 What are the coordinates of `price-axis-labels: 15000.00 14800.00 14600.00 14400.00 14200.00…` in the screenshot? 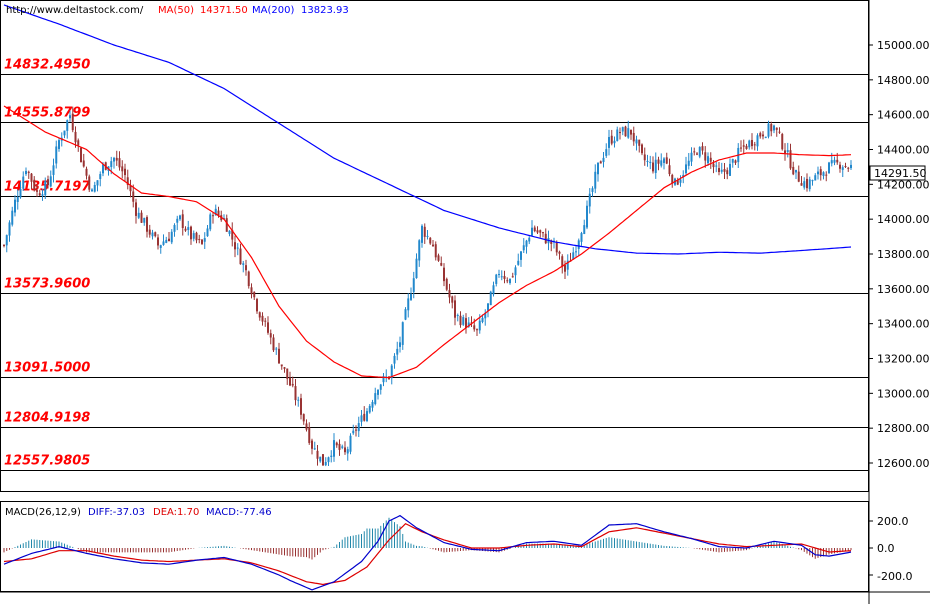 It's located at (899, 254).